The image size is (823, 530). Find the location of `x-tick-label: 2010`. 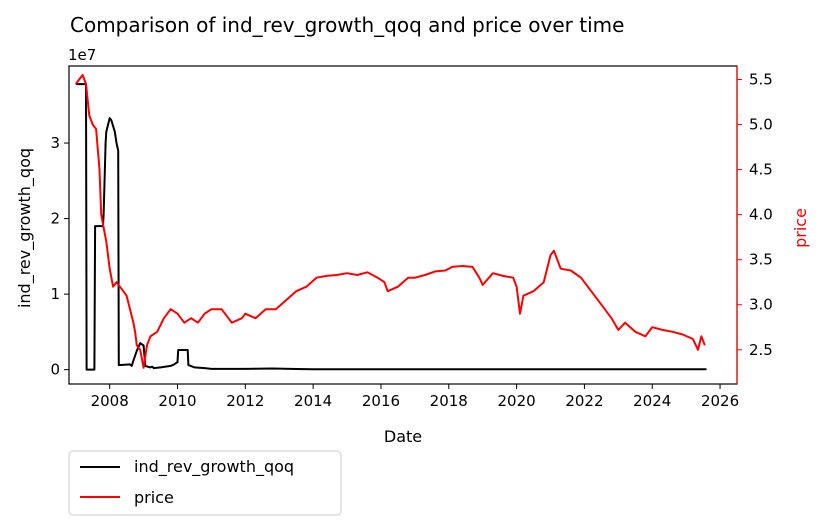

x-tick-label: 2010 is located at coordinates (177, 401).